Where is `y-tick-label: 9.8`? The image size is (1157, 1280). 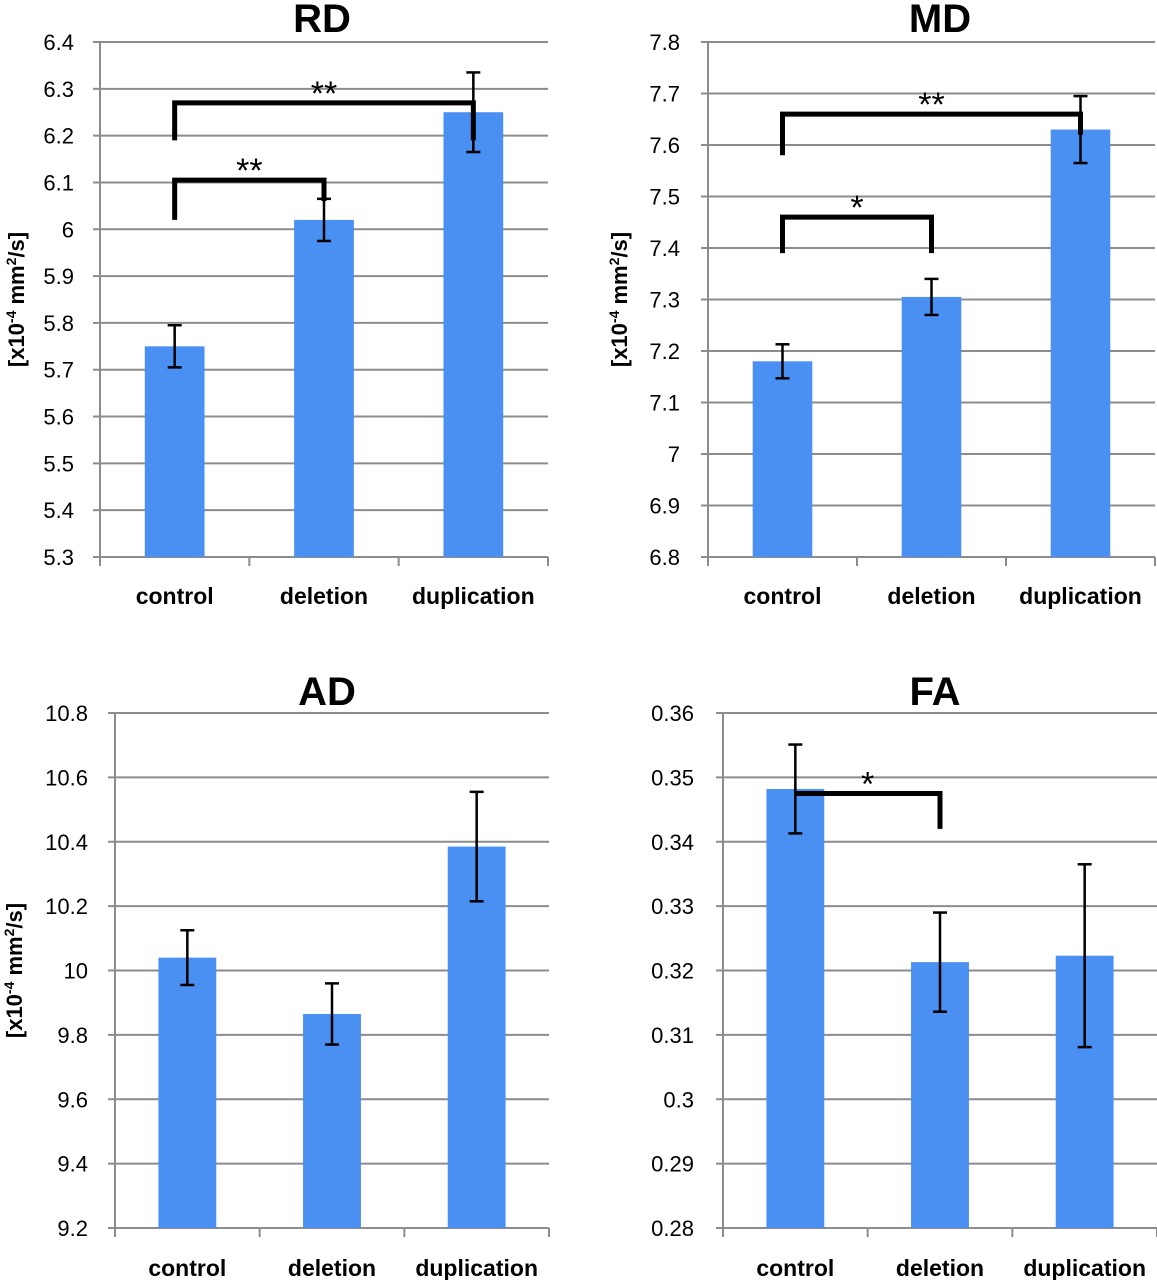
y-tick-label: 9.8 is located at coordinates (72, 1035).